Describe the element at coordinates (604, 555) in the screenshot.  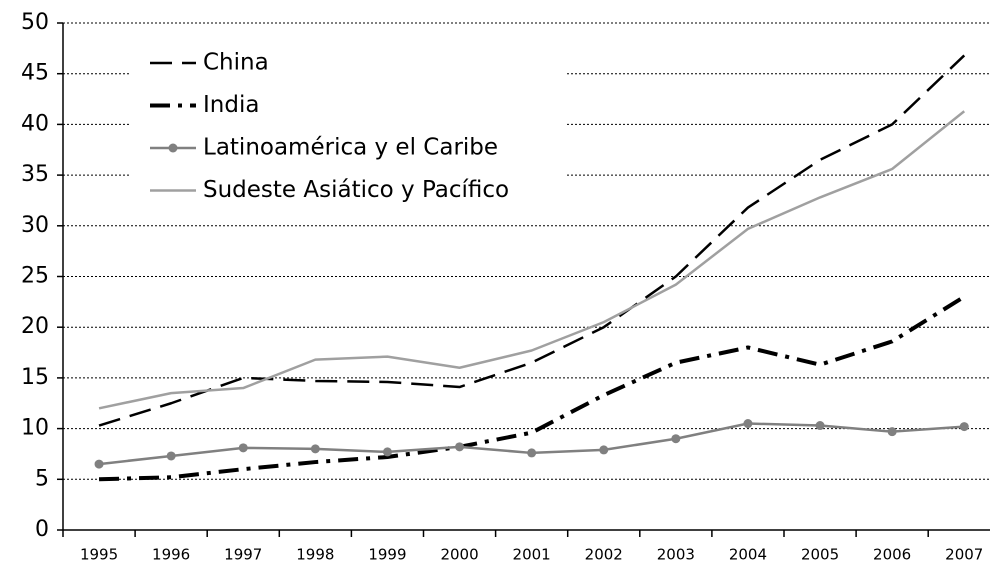
I see `x-tick-label: 2002` at that location.